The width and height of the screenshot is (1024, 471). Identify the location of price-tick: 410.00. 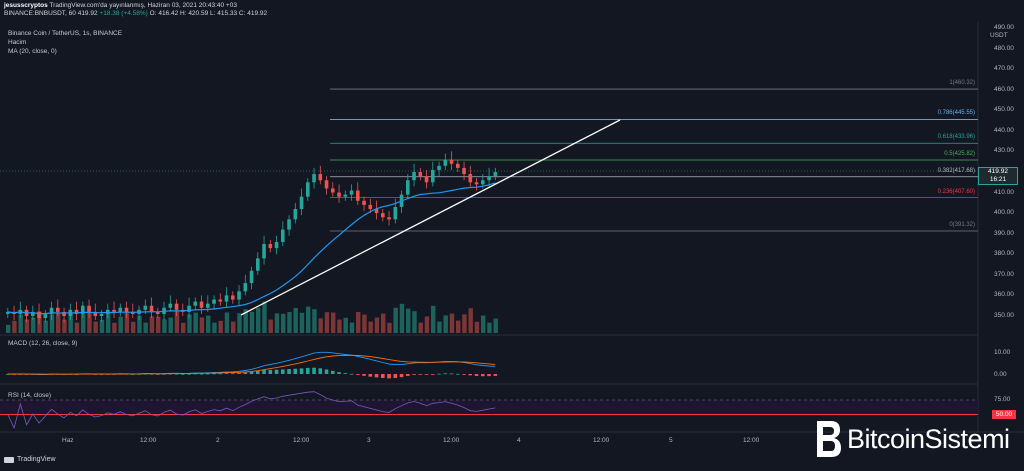
(1004, 192).